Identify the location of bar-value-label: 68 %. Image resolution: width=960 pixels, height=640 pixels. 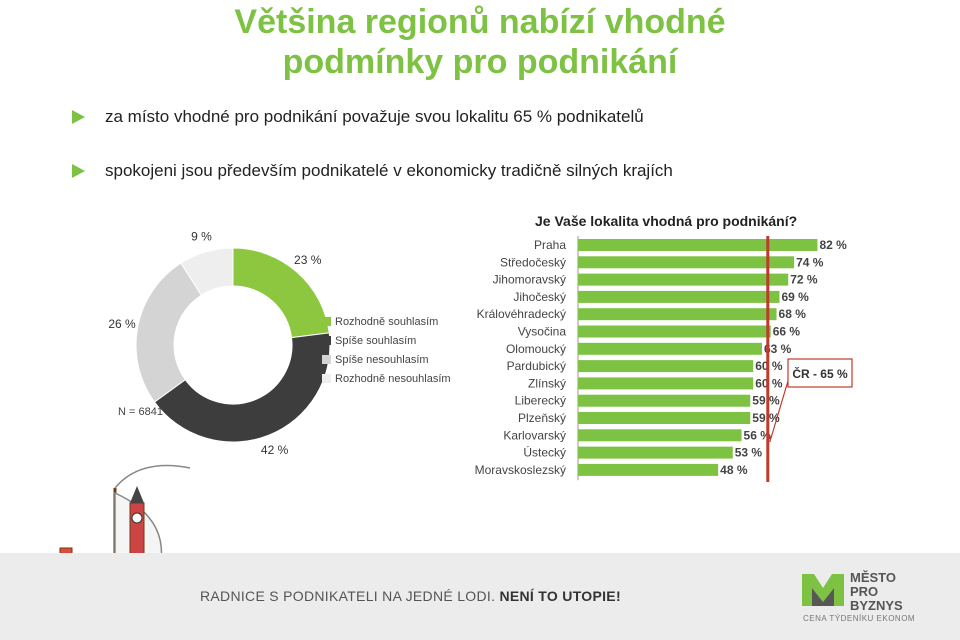
(793, 314).